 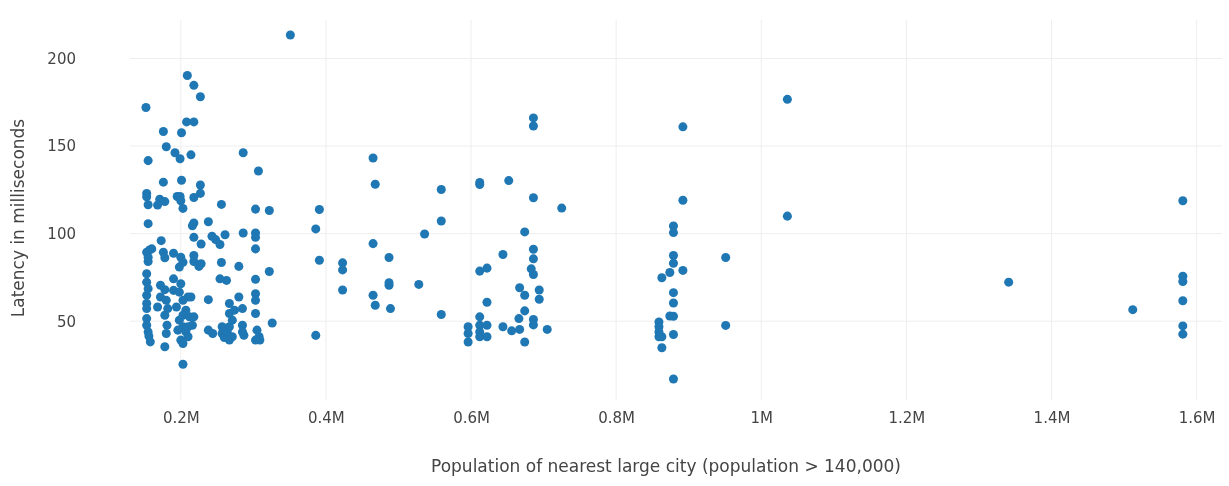 I want to click on x-tick-label: 1.4M, so click(x=1052, y=417).